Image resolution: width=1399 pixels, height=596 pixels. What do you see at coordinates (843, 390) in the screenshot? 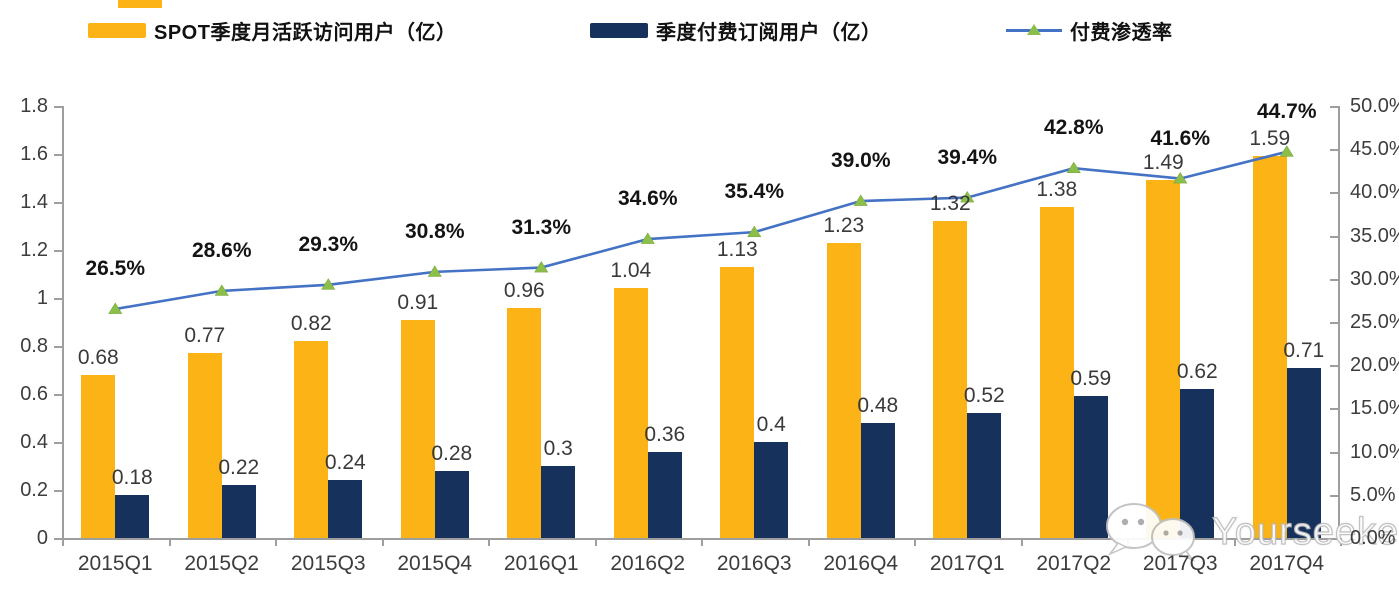
I see `bar-mau-2016Q4` at bounding box center [843, 390].